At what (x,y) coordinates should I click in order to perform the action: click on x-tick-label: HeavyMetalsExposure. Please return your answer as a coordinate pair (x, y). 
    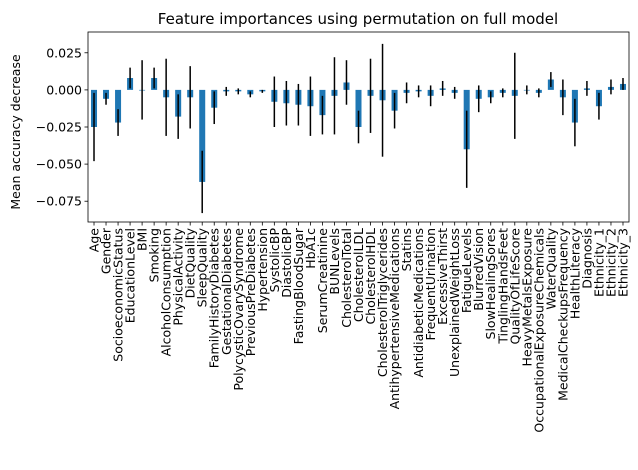
    Looking at the image, I should click on (526, 297).